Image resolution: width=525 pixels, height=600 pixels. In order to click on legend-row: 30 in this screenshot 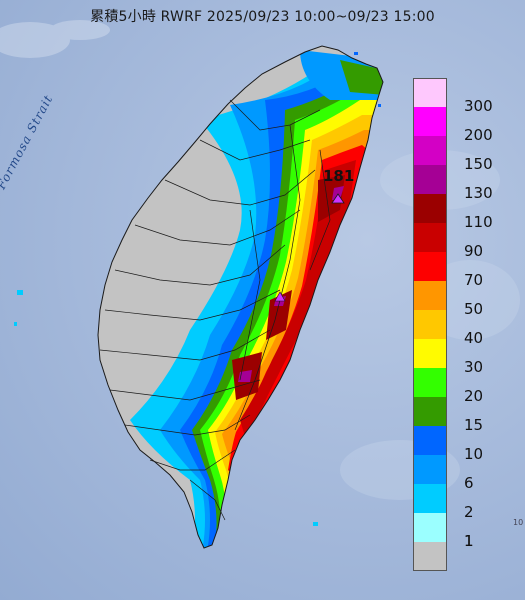, I will do `click(465, 357)`.